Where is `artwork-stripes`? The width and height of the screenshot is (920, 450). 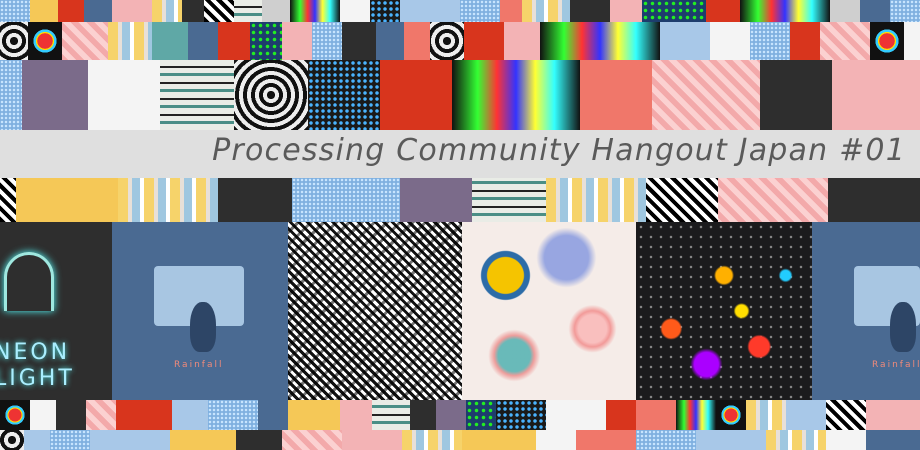 artwork-stripes is located at coordinates (197, 95).